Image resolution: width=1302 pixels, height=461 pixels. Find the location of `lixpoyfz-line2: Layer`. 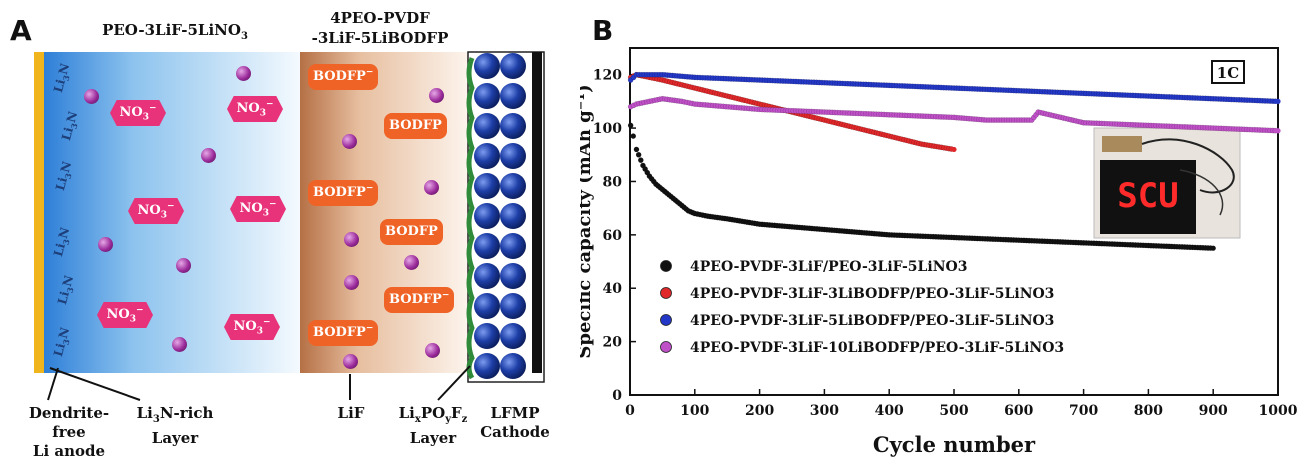

lixpoyfz-line2: Layer is located at coordinates (433, 438).